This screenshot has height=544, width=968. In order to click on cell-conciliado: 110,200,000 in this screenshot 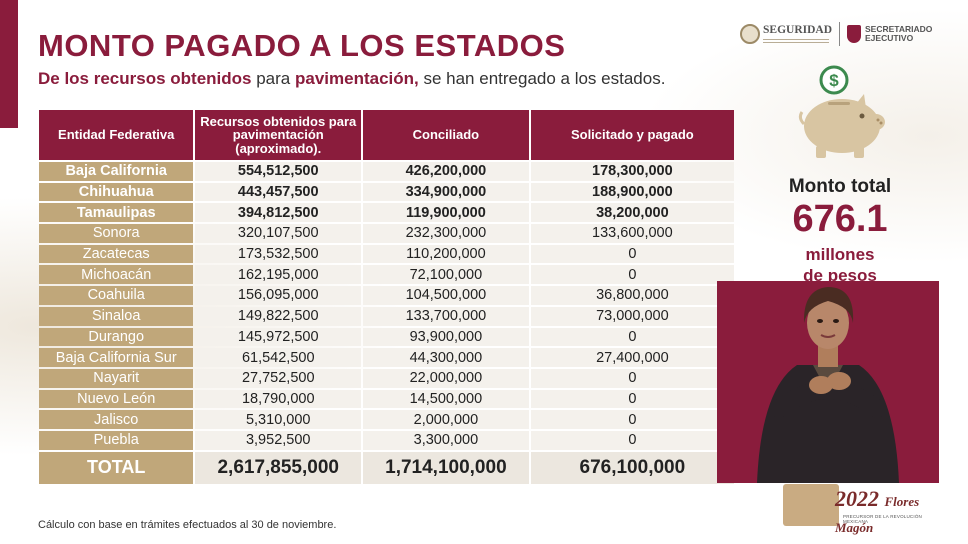, I will do `click(446, 254)`.